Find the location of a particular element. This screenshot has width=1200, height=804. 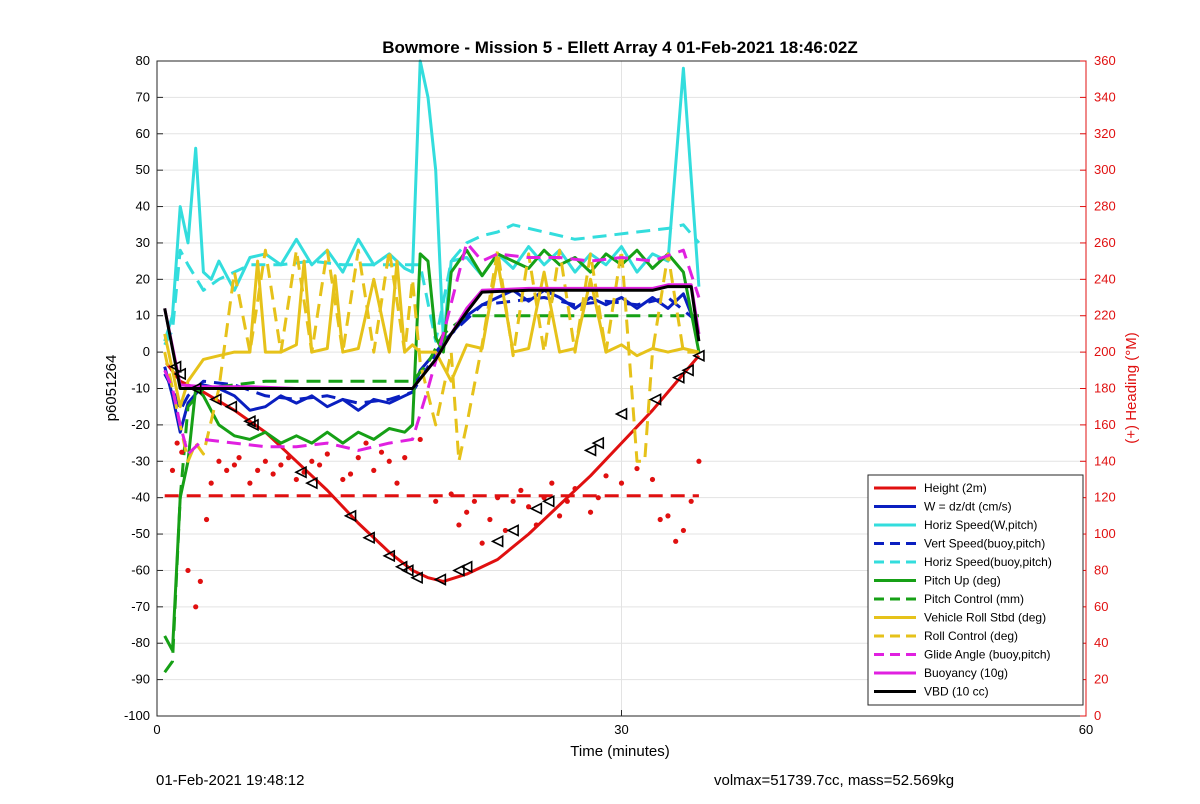

y-tick-label: 60 is located at coordinates (143, 133).